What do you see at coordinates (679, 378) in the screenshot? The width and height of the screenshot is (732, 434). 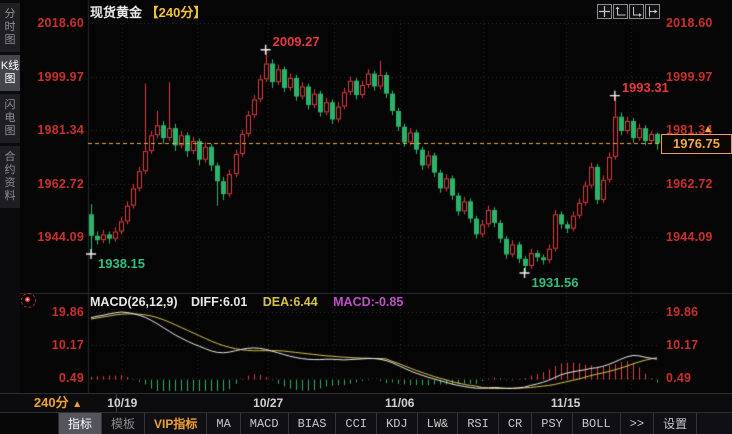 I see `macd-tick-right: 0.49` at bounding box center [679, 378].